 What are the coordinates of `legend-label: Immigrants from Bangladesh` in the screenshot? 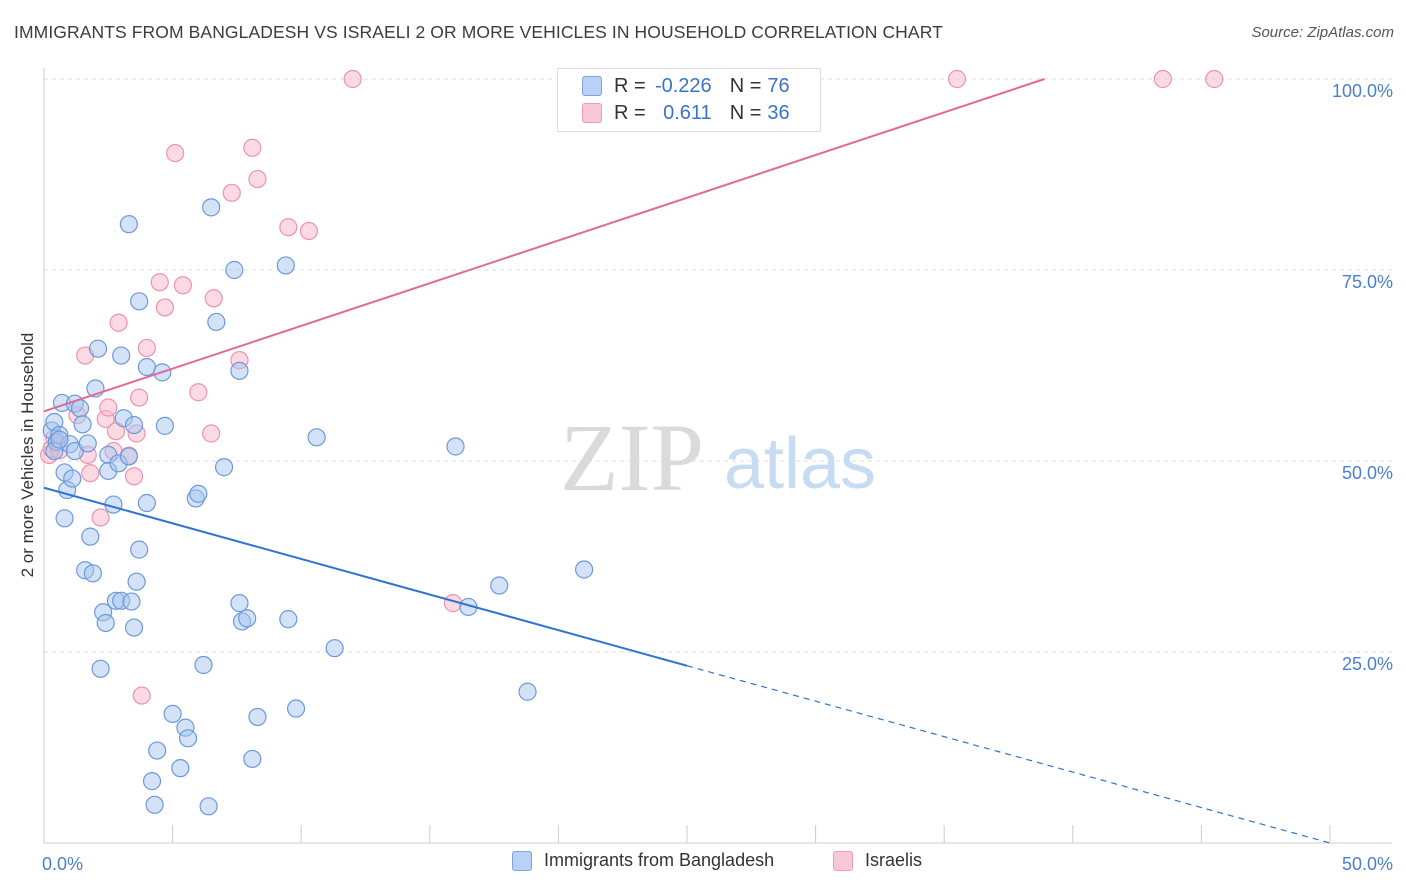 It's located at (659, 860).